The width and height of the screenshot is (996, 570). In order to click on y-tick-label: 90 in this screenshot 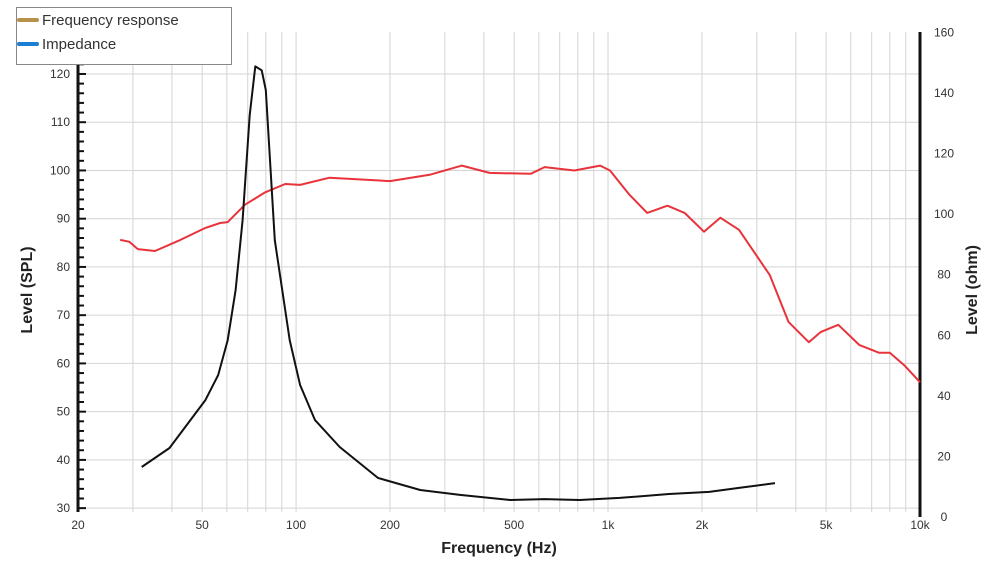, I will do `click(64, 219)`.